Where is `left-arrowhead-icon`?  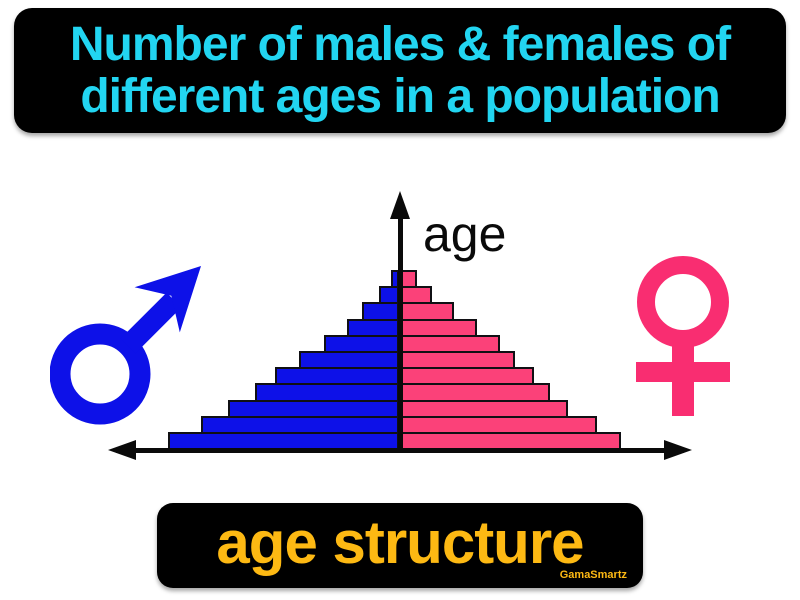 left-arrowhead-icon is located at coordinates (122, 450).